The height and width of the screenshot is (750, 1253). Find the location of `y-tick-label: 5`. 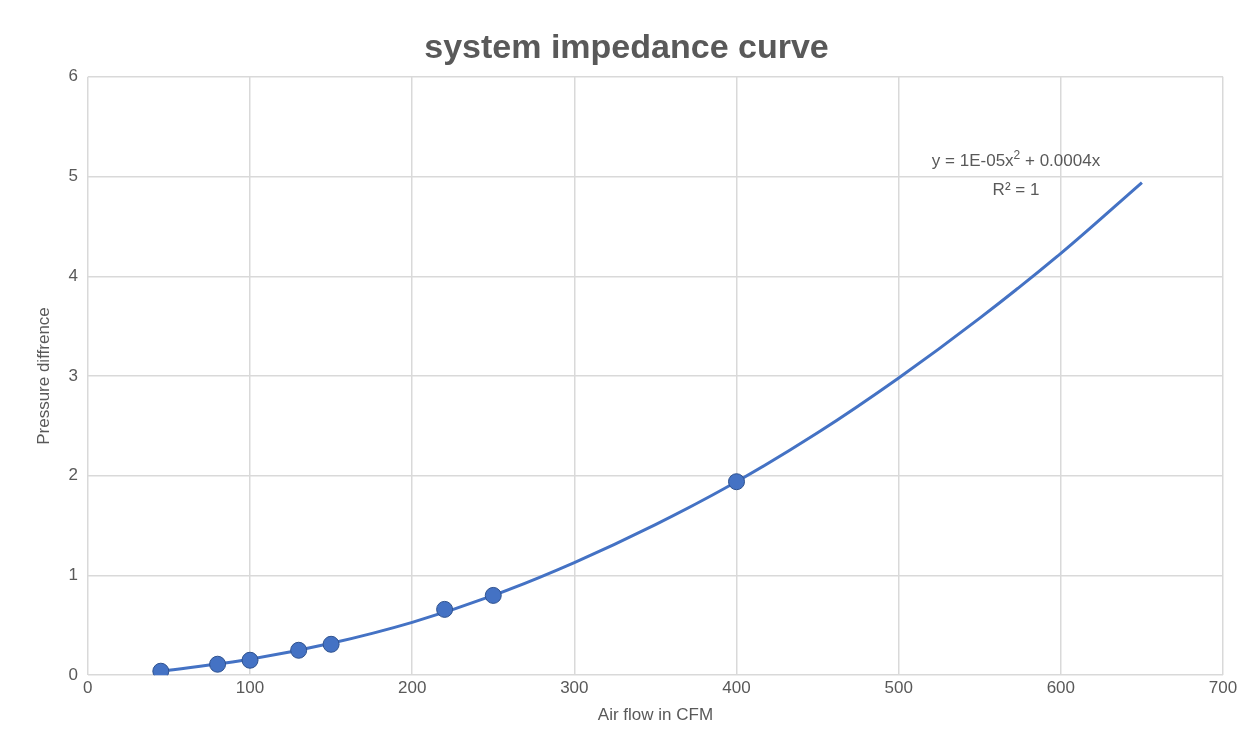

y-tick-label: 5 is located at coordinates (73, 176).